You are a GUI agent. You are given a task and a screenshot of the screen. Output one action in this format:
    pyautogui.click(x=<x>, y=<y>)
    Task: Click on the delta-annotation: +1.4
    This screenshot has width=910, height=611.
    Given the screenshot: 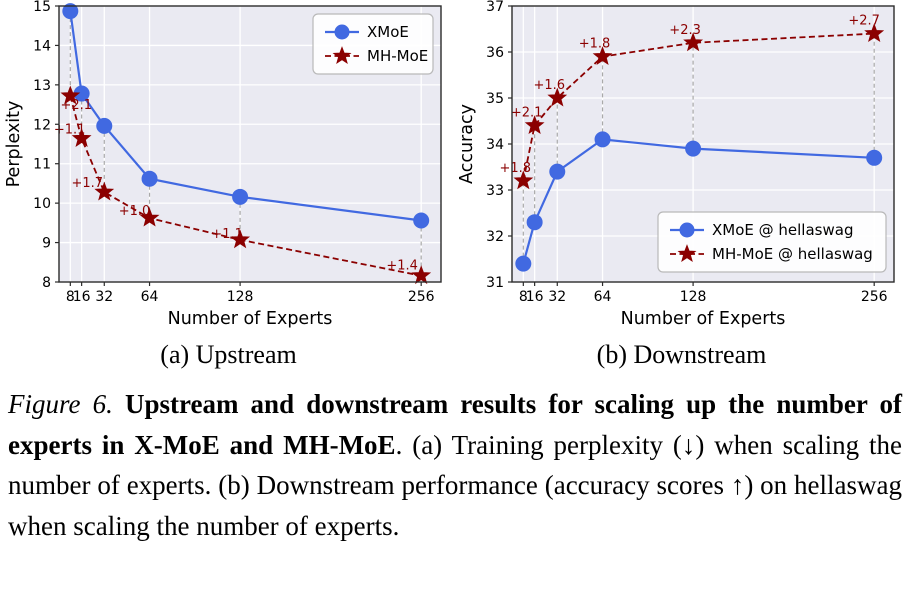 What is the action you would take?
    pyautogui.click(x=402, y=266)
    